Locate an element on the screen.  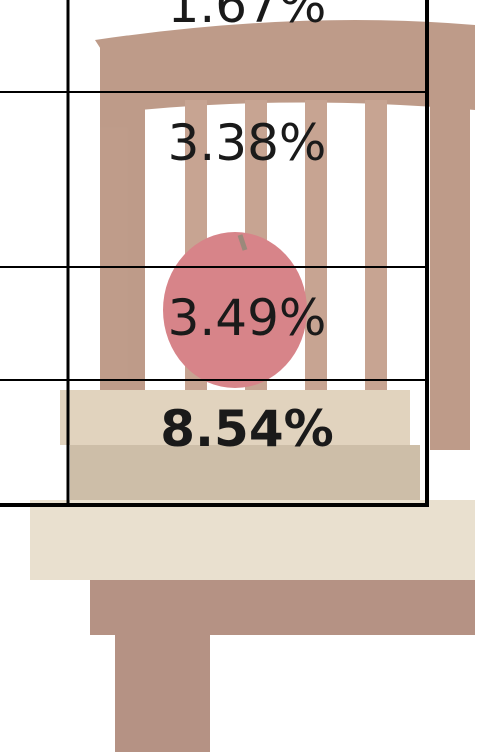
total-cell-text: 8.54% is located at coordinates (246, 429).